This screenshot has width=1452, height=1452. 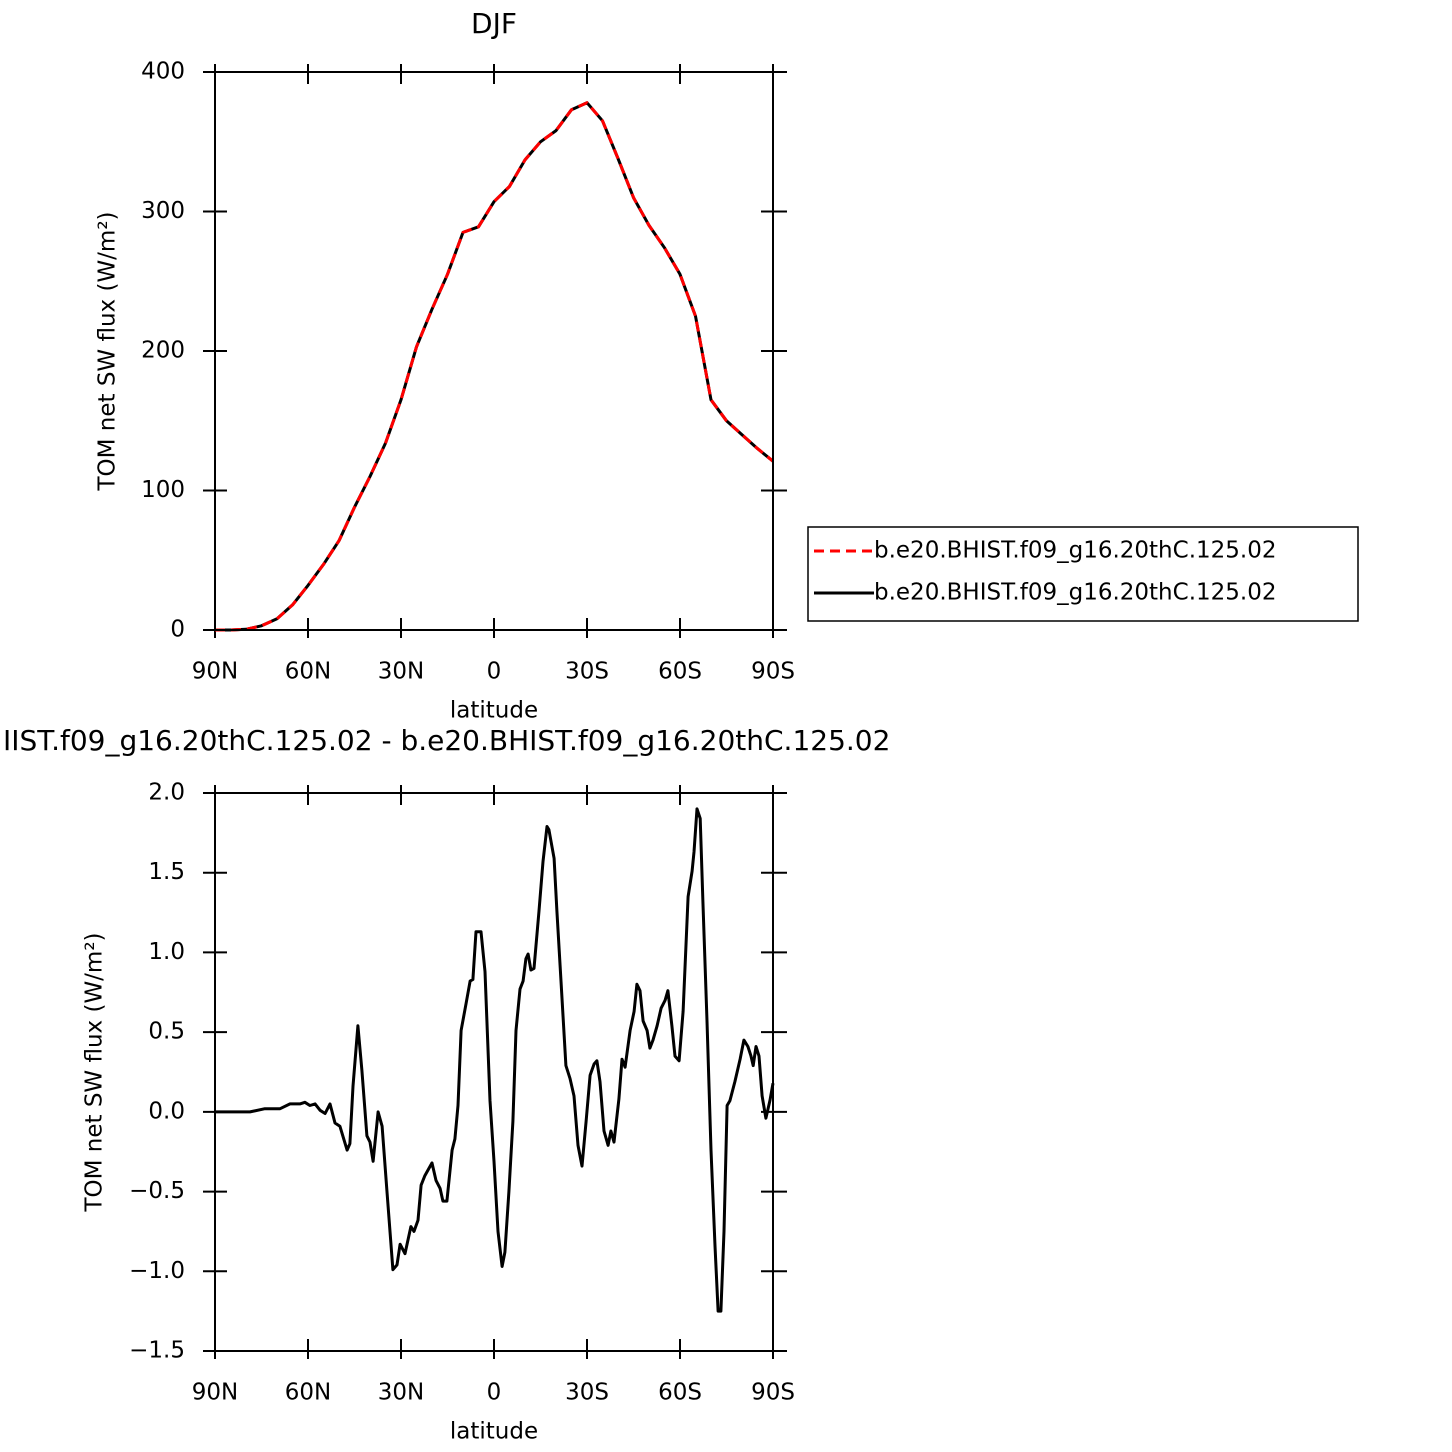 I want to click on y-tick-label: −0.5, so click(x=157, y=1191).